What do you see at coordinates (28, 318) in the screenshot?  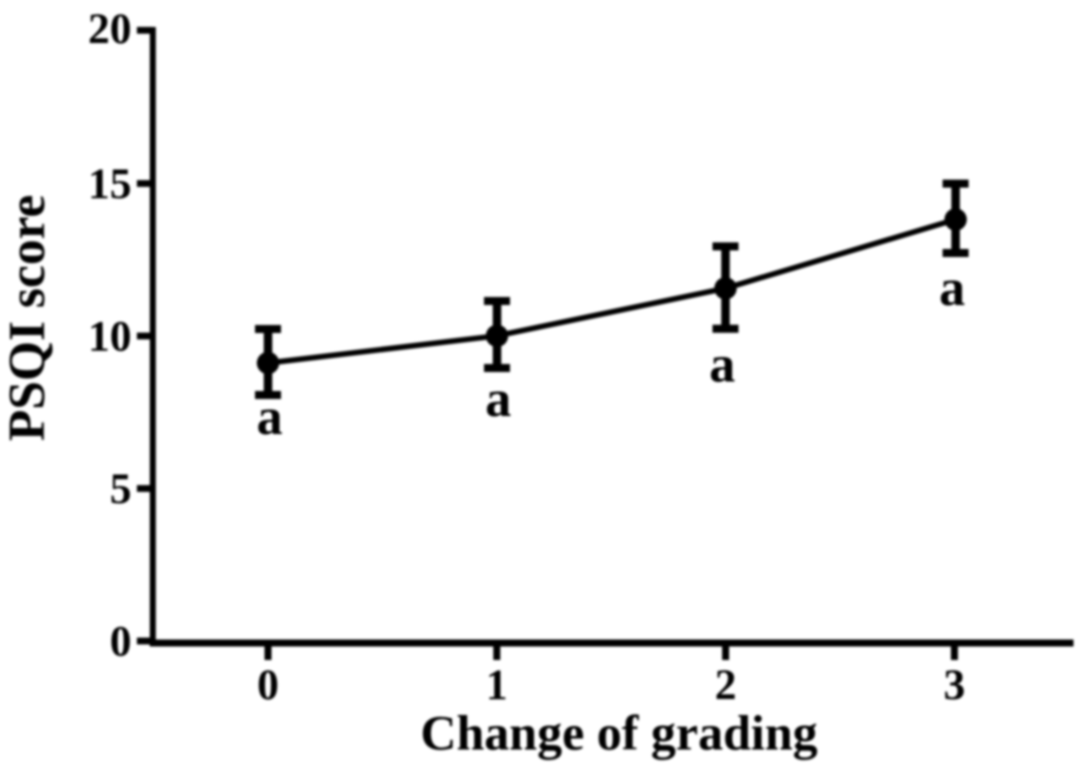 I see `svg-text: PSQI score` at bounding box center [28, 318].